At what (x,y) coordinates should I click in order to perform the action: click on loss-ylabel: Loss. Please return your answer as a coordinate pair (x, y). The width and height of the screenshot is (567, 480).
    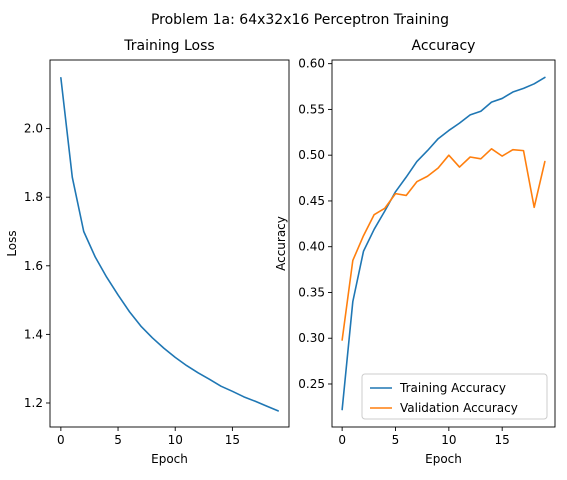
    Looking at the image, I should click on (12, 243).